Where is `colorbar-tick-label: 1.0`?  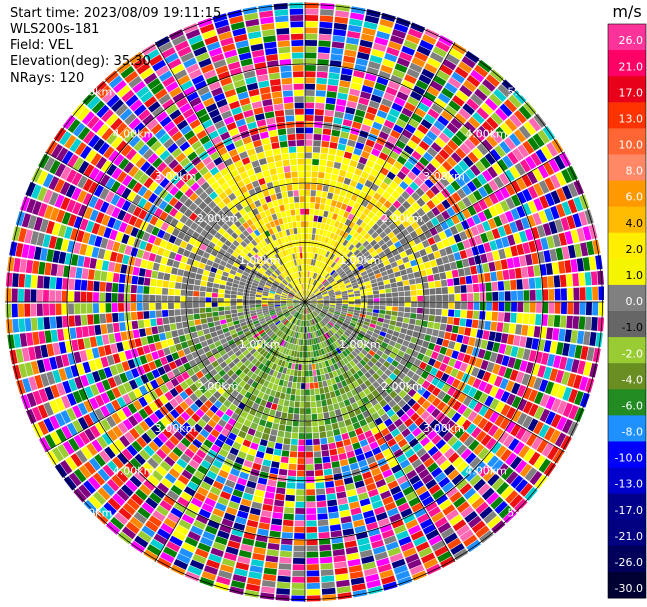 colorbar-tick-label: 1.0 is located at coordinates (635, 275).